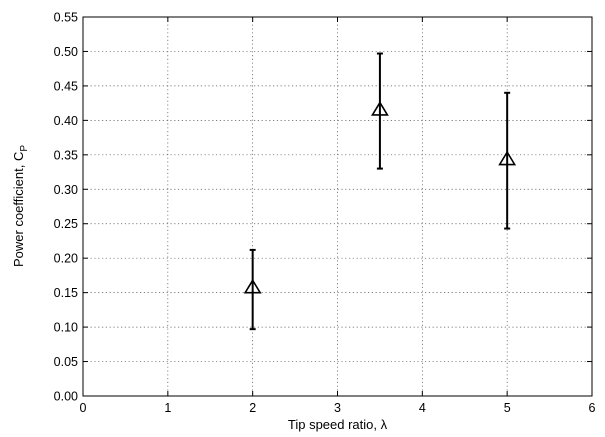  What do you see at coordinates (337, 408) in the screenshot?
I see `x-tick-label: 3` at bounding box center [337, 408].